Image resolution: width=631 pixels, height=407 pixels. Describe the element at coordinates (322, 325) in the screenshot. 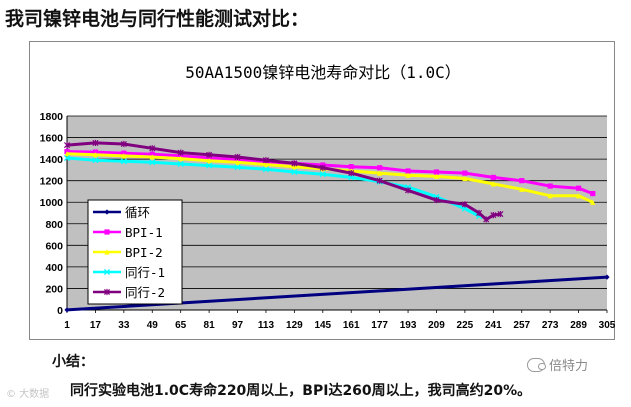

I see `x-tick-label: 145` at that location.